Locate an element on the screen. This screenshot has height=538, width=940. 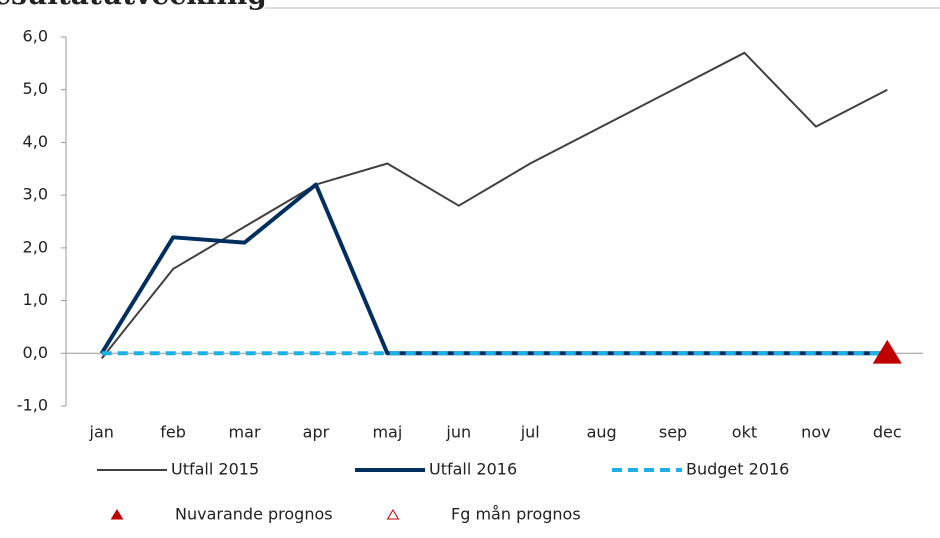
y-tick-label: 1,0 is located at coordinates (35, 299).